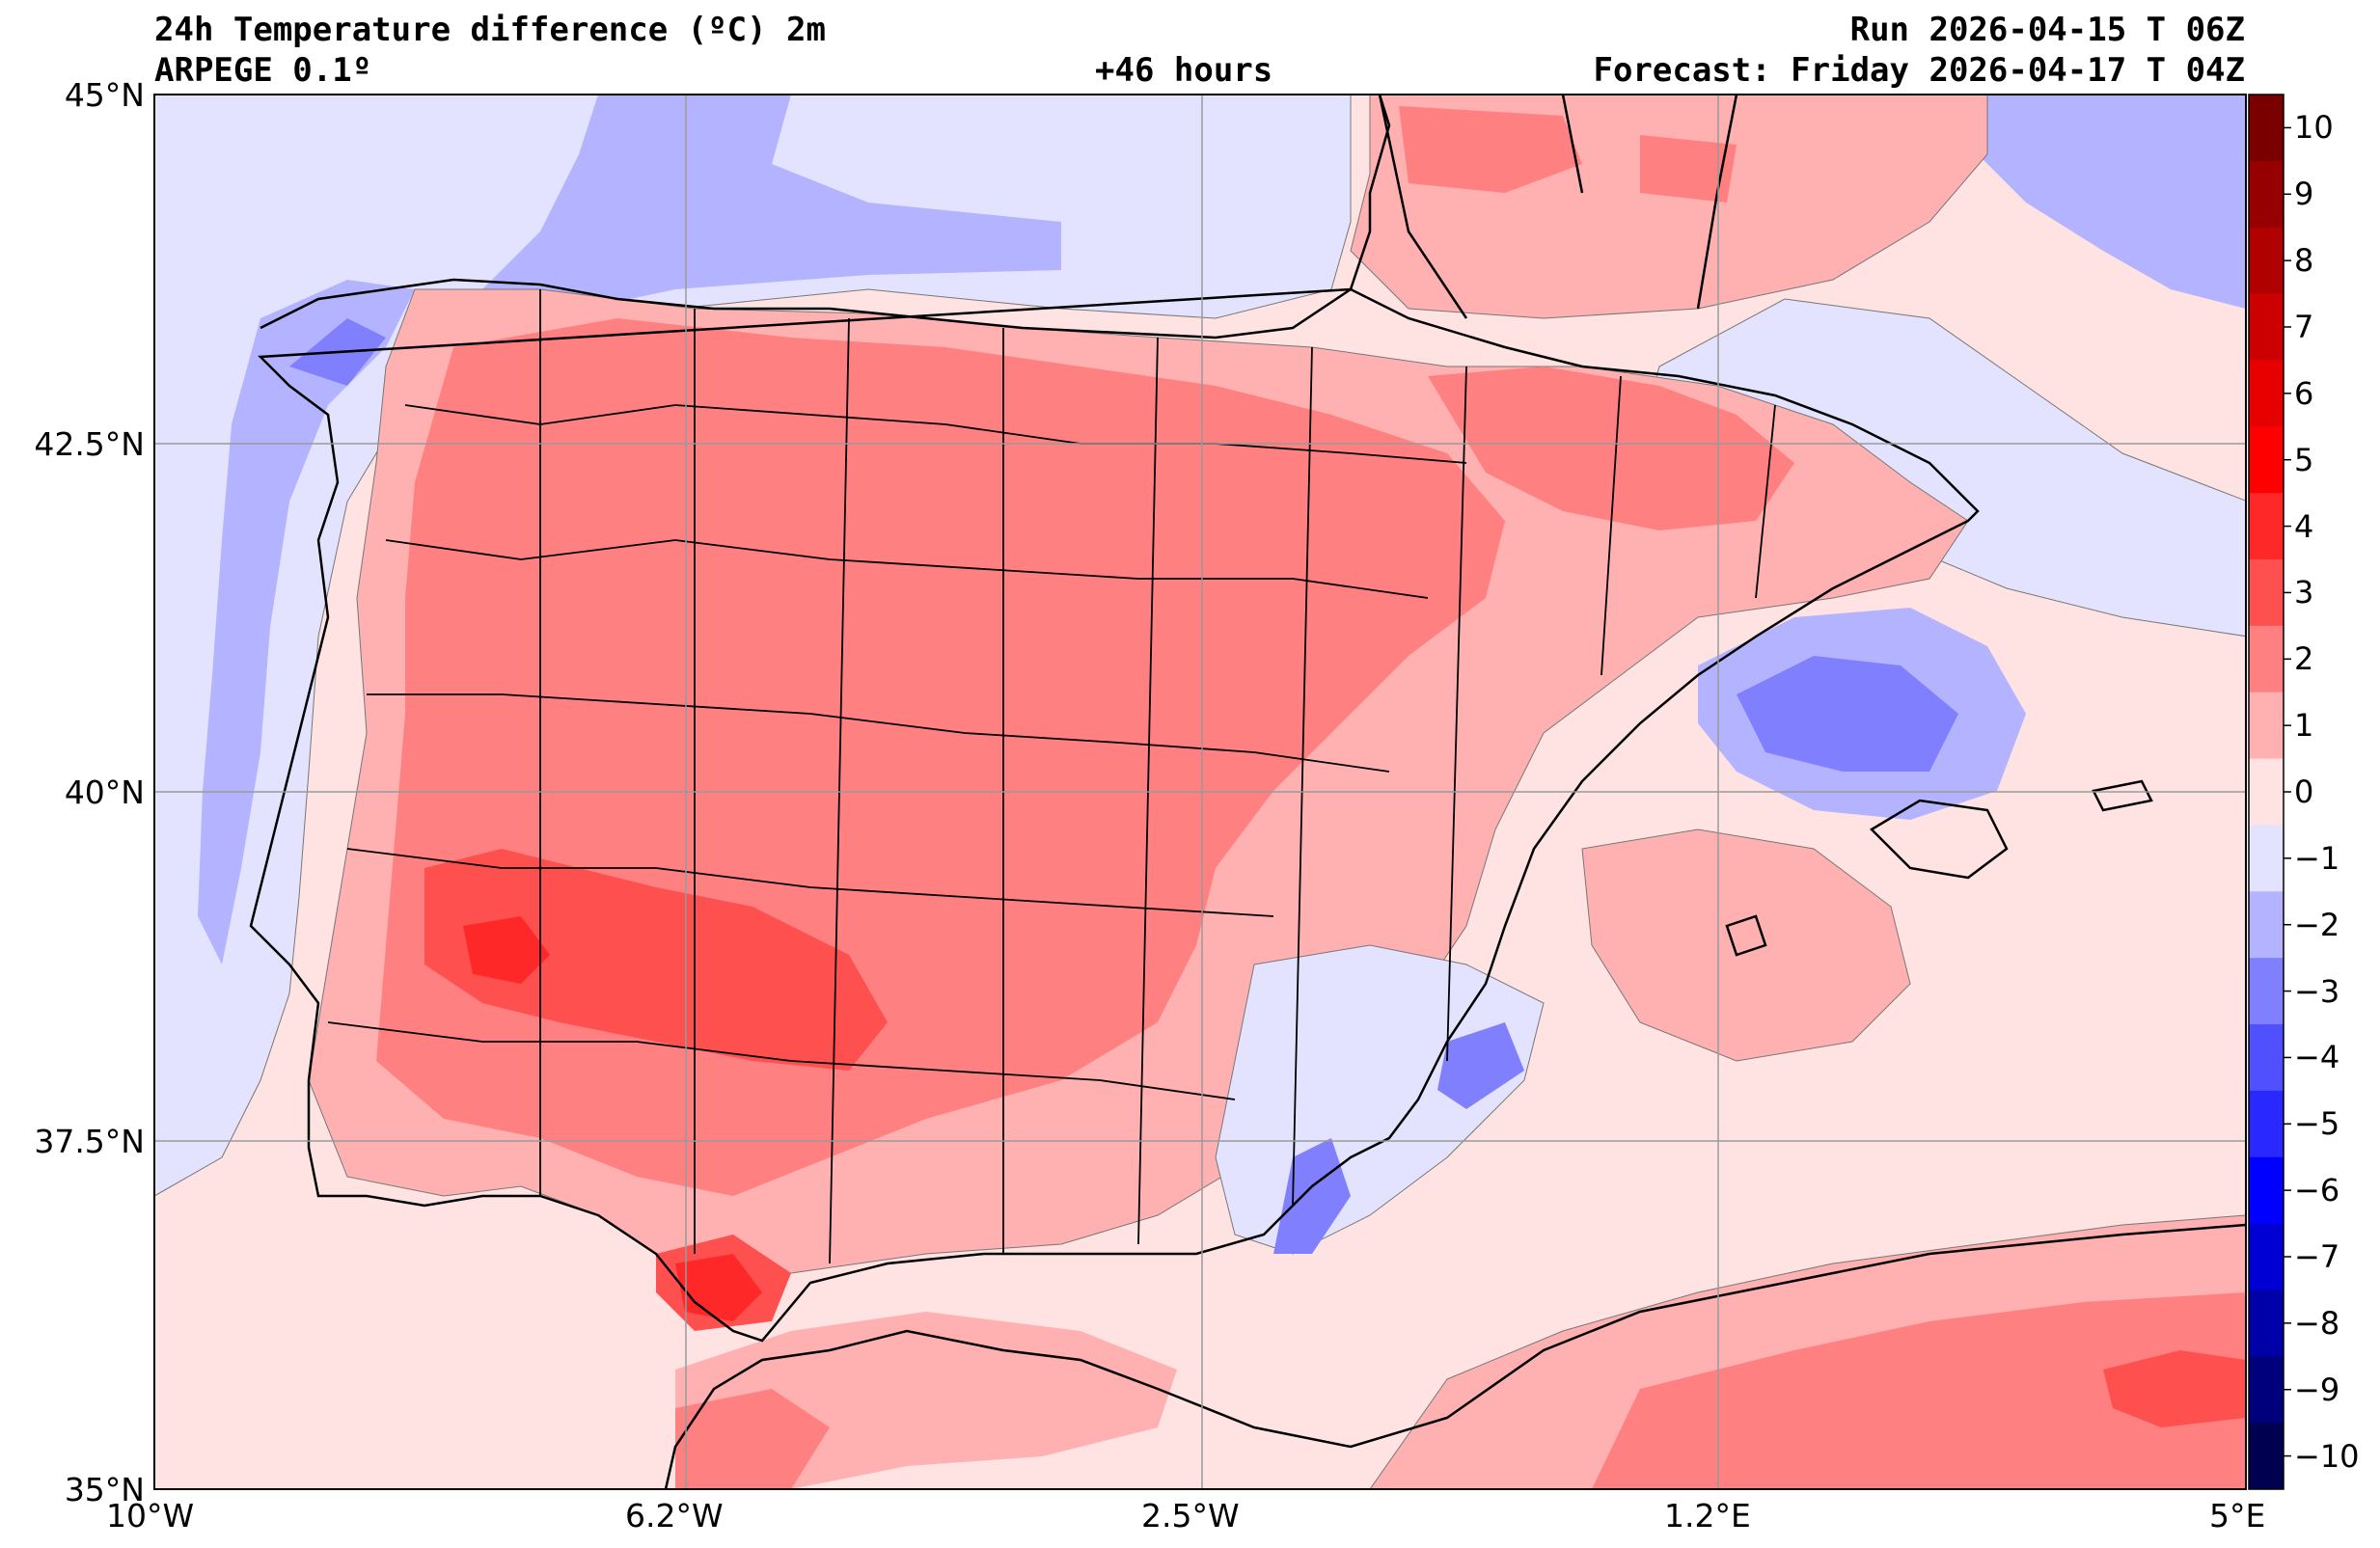 This screenshot has width=2380, height=1548. I want to click on map-title: 24h Temperature difference (ºC) 2m, so click(490, 30).